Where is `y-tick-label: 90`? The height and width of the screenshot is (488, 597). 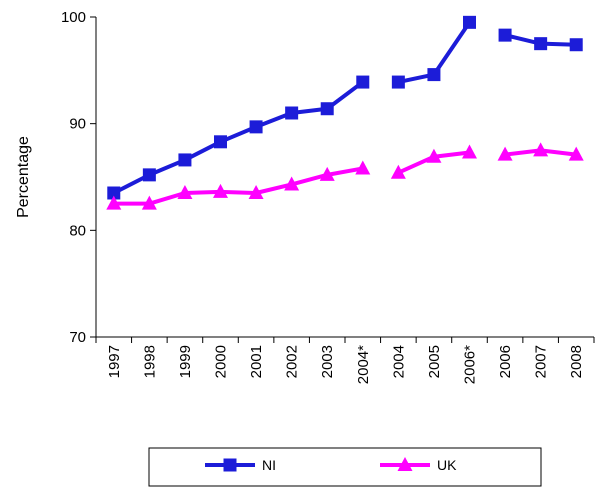 y-tick-label: 90 is located at coordinates (77, 124).